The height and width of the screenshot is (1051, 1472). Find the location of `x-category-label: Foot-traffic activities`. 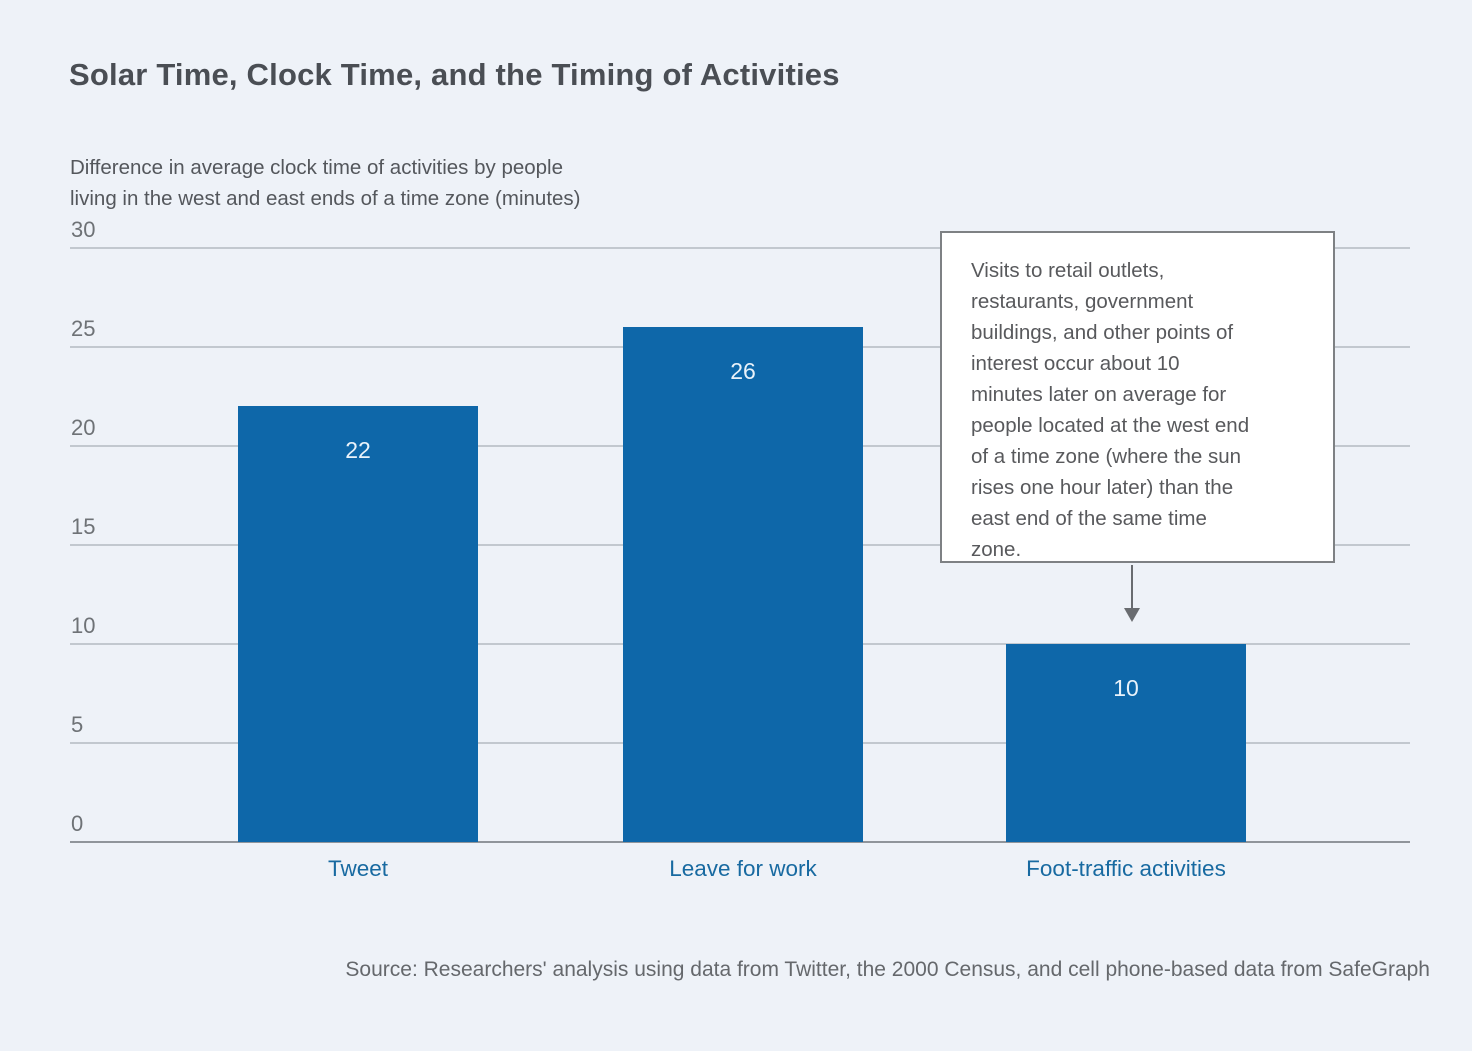

x-category-label: Foot-traffic activities is located at coordinates (1126, 868).